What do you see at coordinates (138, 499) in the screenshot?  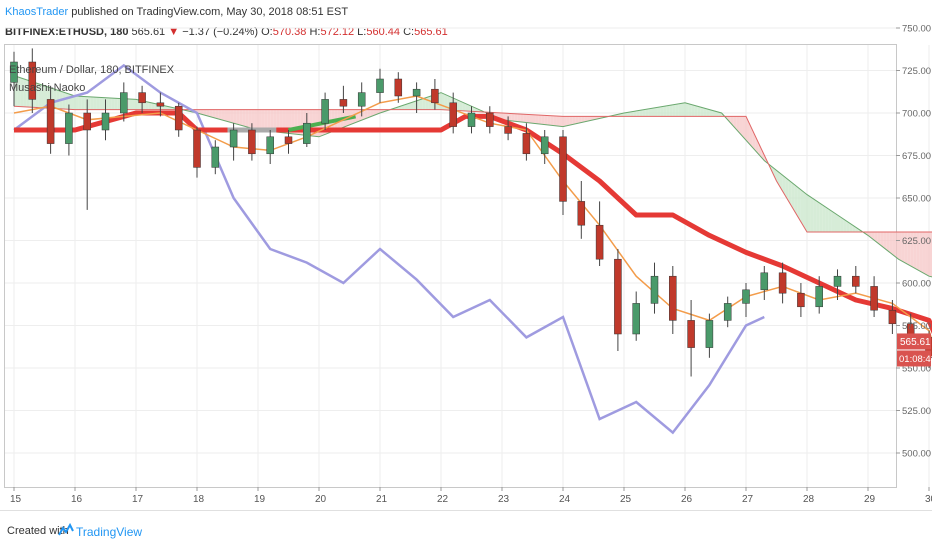 I see `x-tick-label: 17` at bounding box center [138, 499].